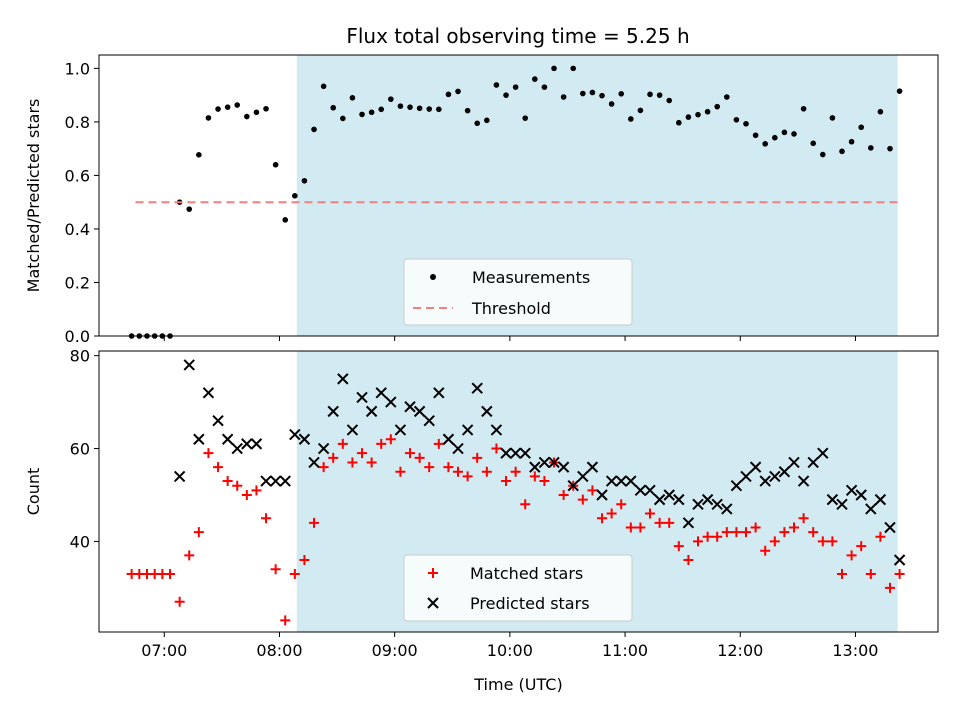 Image resolution: width=960 pixels, height=720 pixels. I want to click on x-tick-label: 12:00, so click(740, 650).